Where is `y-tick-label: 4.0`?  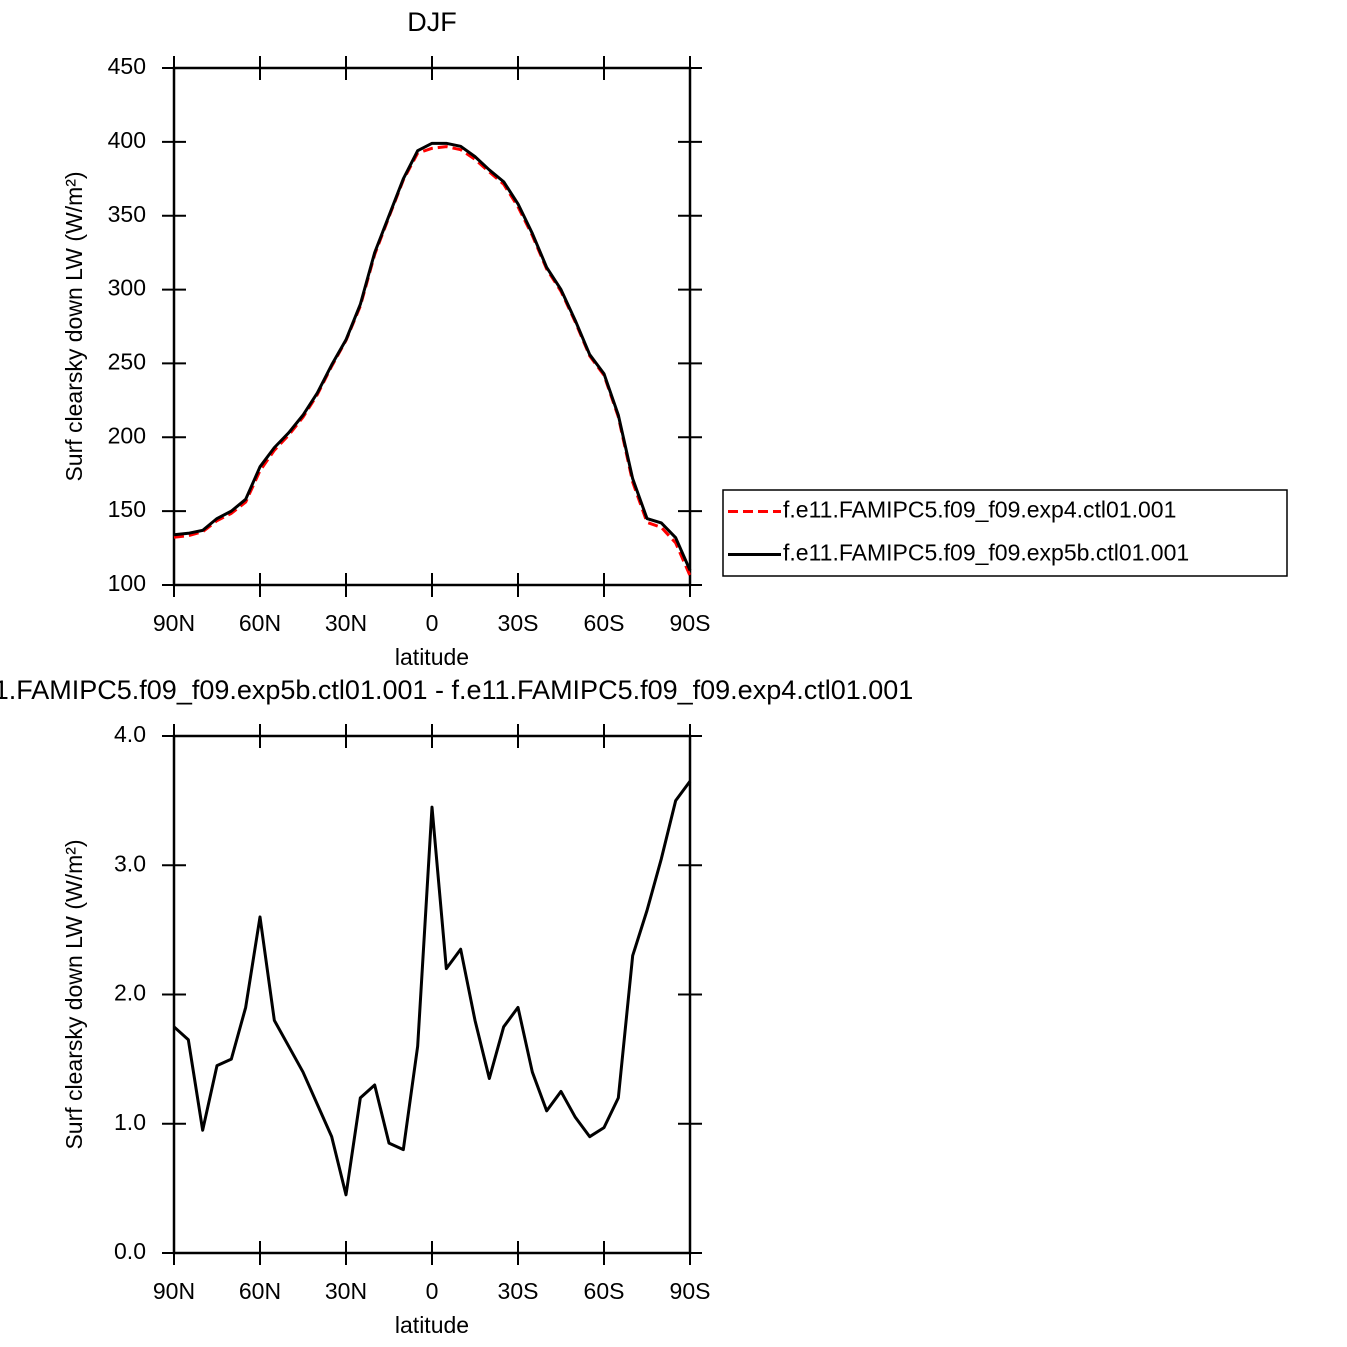
y-tick-label: 4.0 is located at coordinates (130, 734).